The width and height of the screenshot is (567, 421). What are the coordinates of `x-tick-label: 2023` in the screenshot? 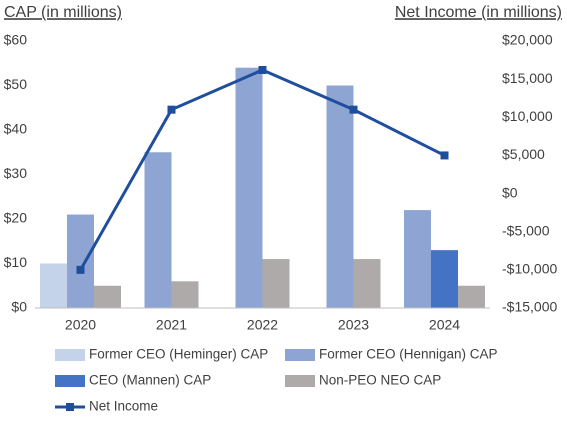 It's located at (353, 325).